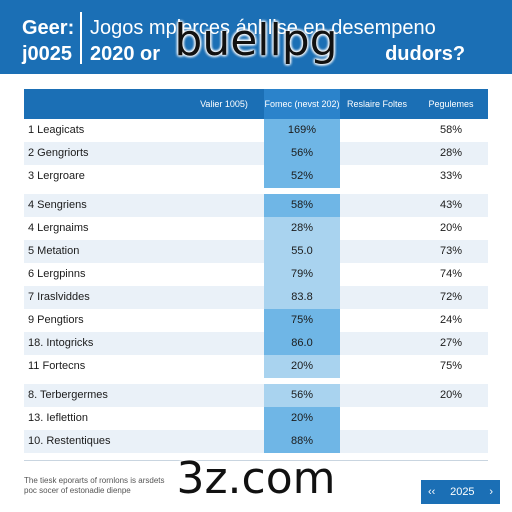 The image size is (512, 512). Describe the element at coordinates (263, 28) in the screenshot. I see `page-title-line1: Jogos mplerces ánl lise en desempeno` at that location.